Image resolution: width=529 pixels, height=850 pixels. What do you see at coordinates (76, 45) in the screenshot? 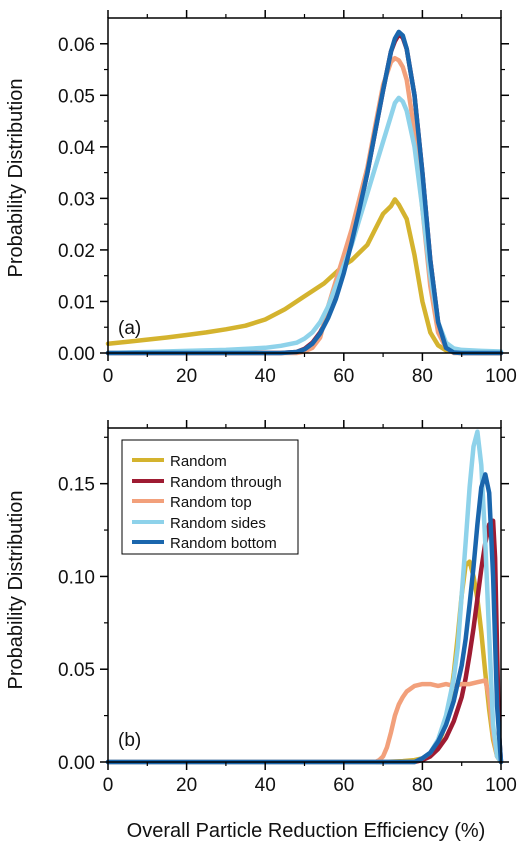
I see `y-tick-label: 0.06` at bounding box center [76, 45].